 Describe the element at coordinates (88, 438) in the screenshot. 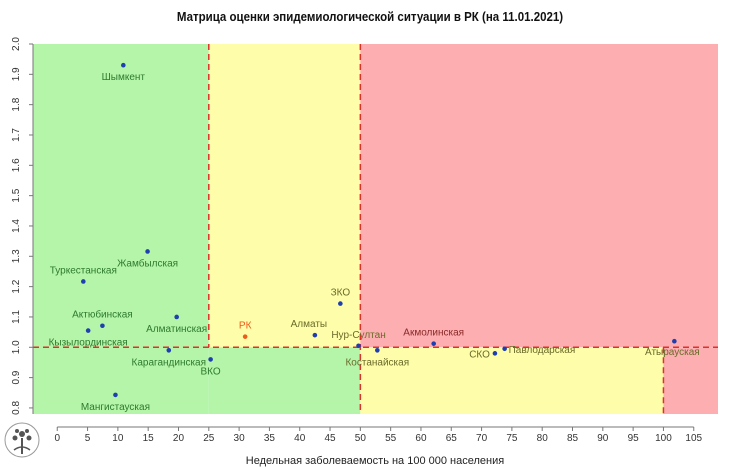

I see `x-tick-label: 5` at that location.